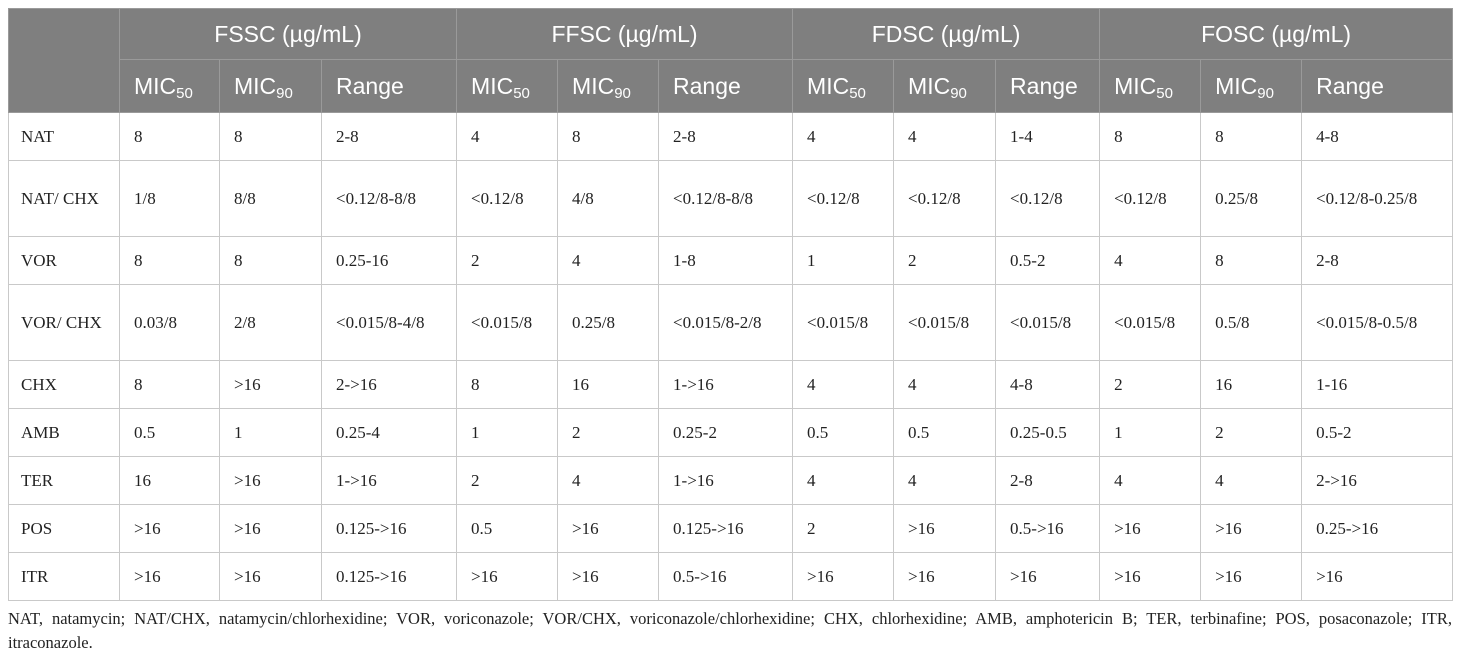 Image resolution: width=1460 pixels, height=663 pixels. Describe the element at coordinates (726, 86) in the screenshot. I see `subheader-range-ffsc: Range` at that location.